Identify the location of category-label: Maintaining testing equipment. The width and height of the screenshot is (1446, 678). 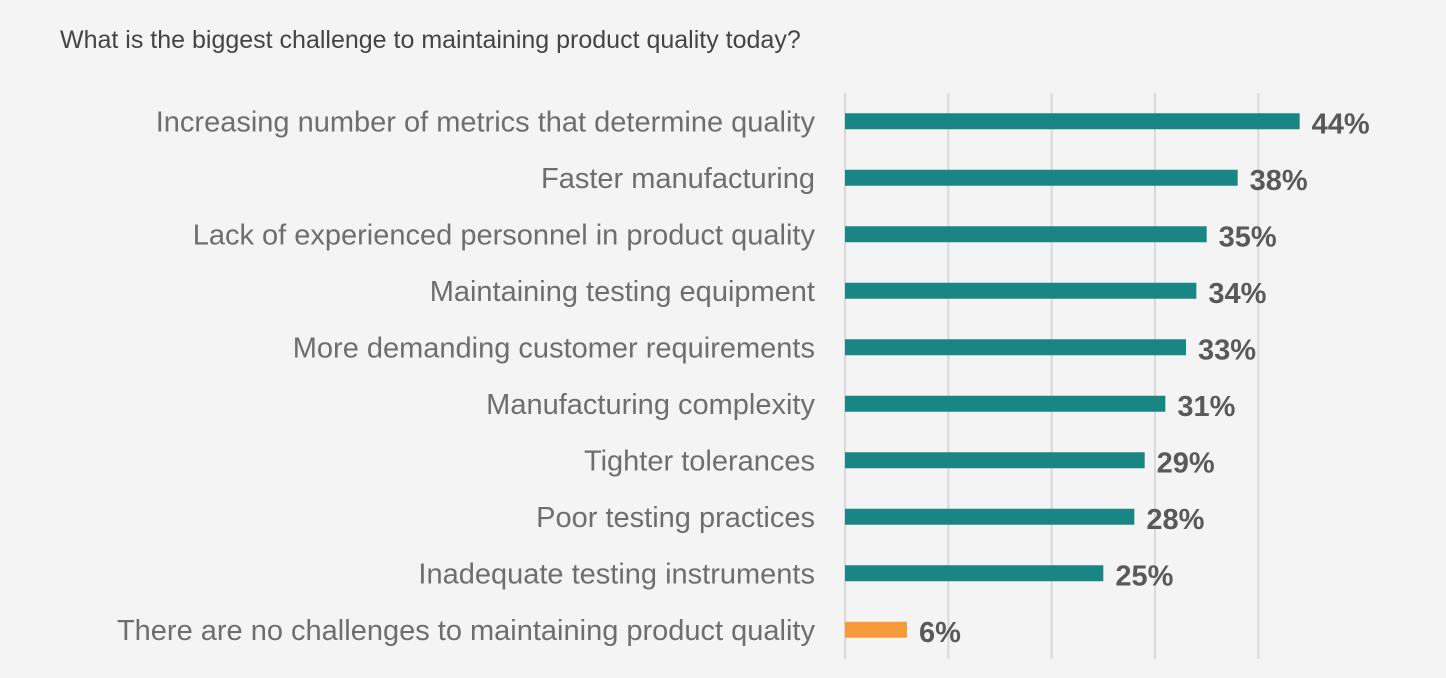
(622, 292).